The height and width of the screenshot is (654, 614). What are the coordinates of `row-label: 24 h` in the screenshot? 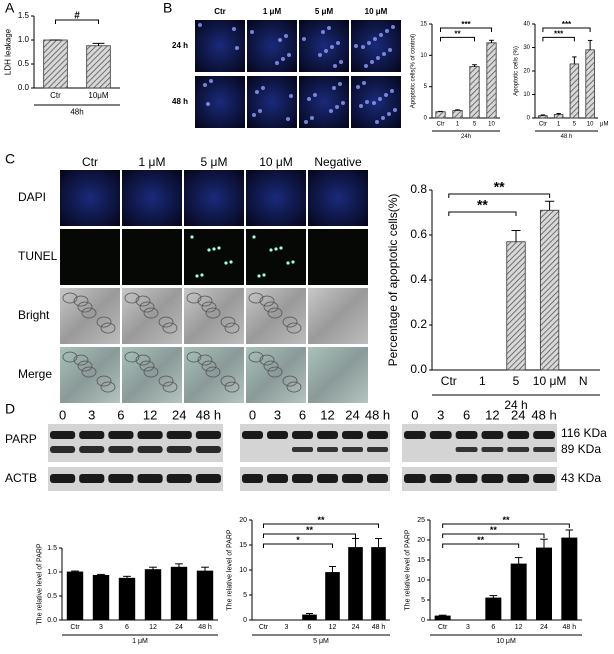 It's located at (180, 45).